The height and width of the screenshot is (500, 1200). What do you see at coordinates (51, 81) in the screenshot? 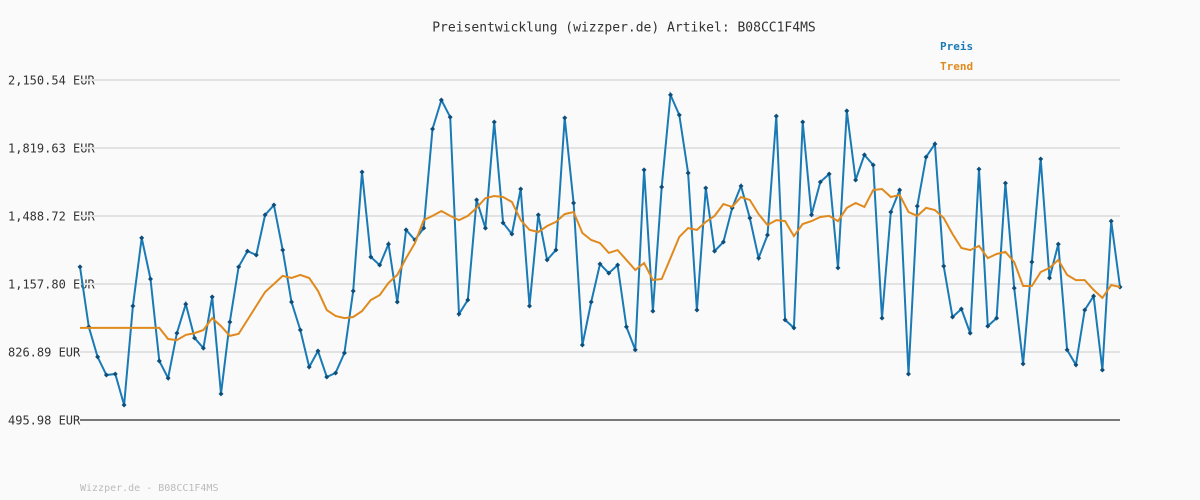
I see `y-tick-label: 2,150.54 EUR` at bounding box center [51, 81].